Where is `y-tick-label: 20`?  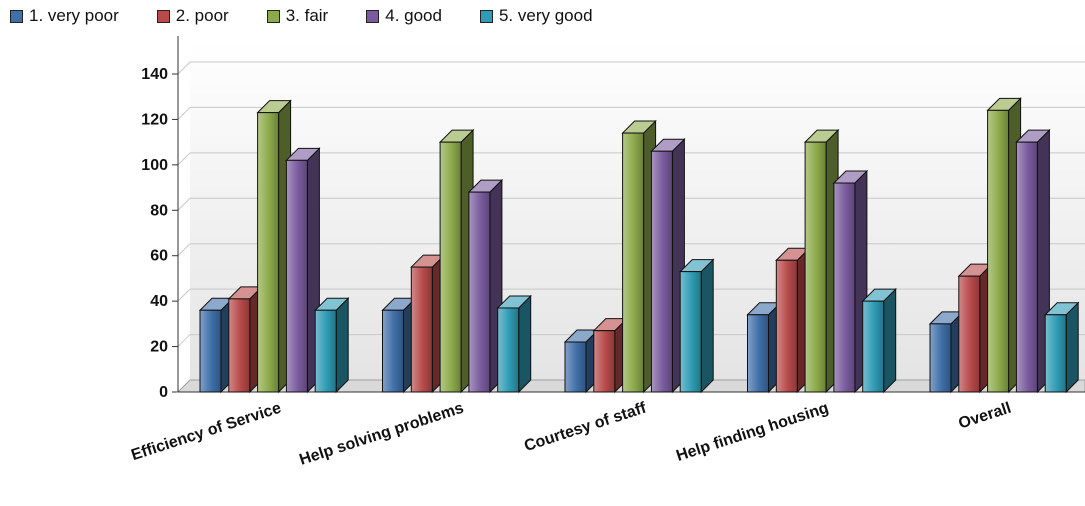
y-tick-label: 20 is located at coordinates (159, 347).